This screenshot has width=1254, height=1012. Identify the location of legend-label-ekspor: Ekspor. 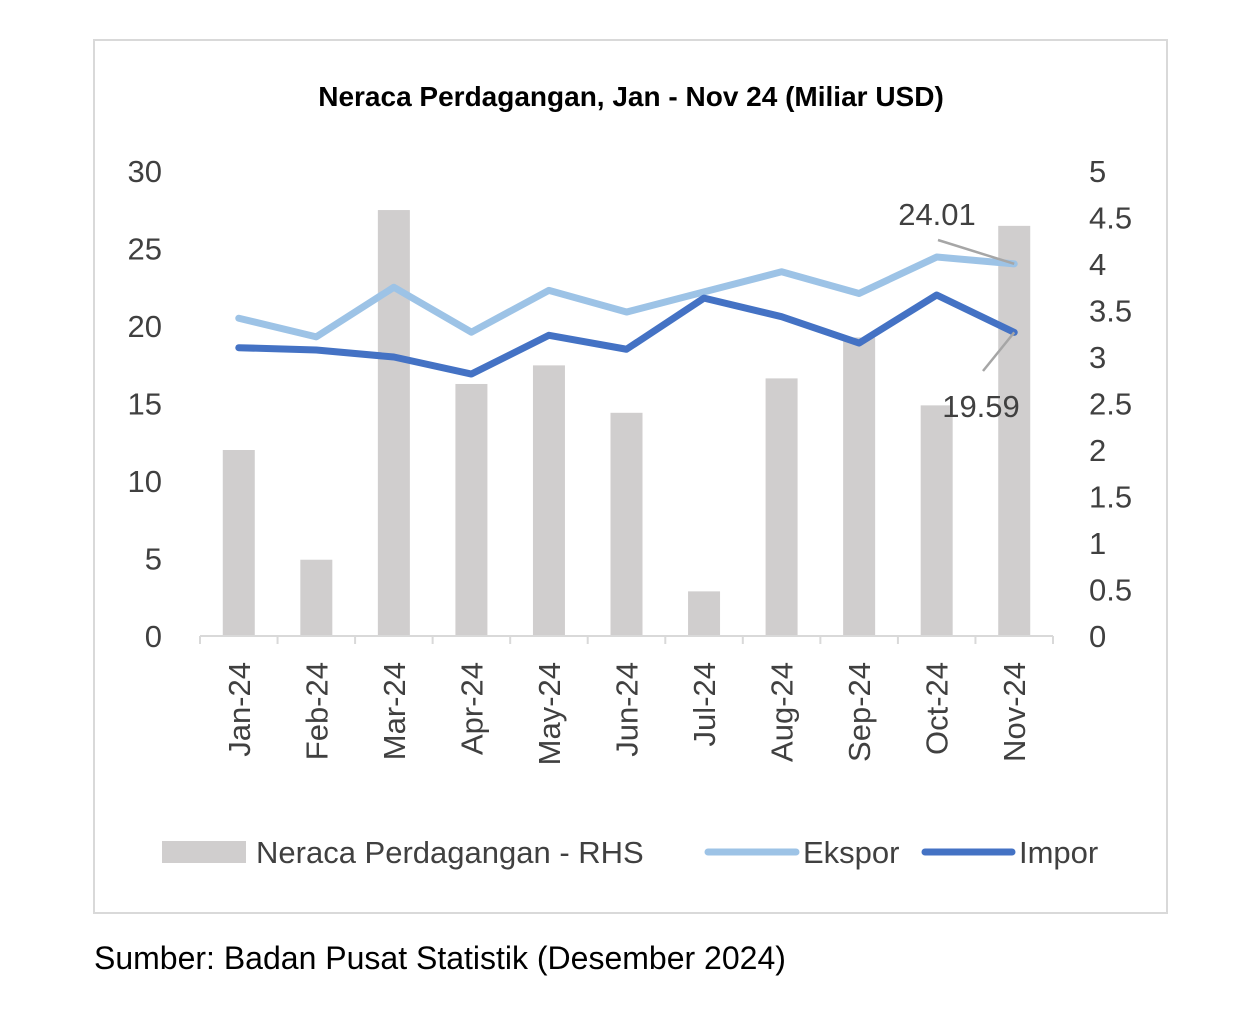
(851, 852).